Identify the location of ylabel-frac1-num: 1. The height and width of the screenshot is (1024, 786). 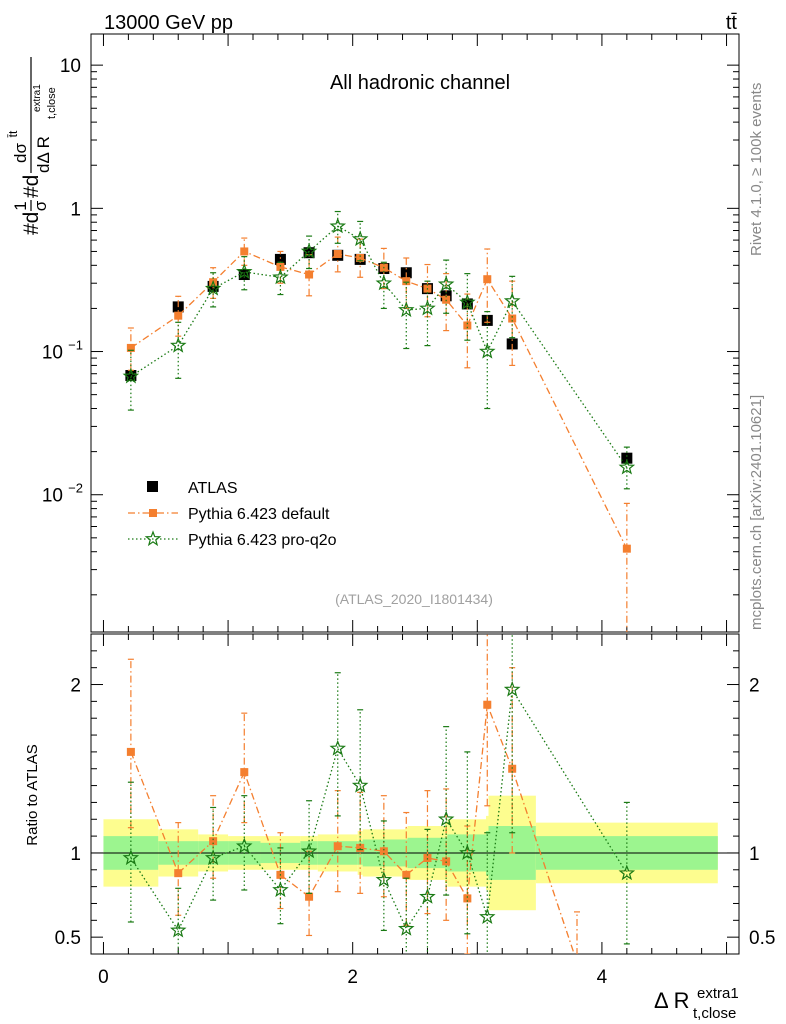
(20, 205).